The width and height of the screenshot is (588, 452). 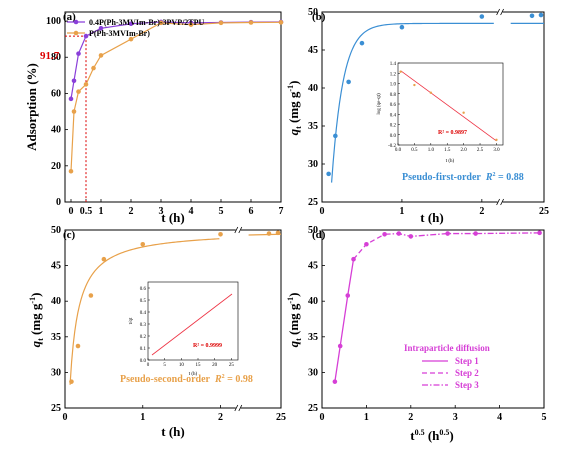 I want to click on panel-c-xlabel: t (h), so click(x=172, y=431).